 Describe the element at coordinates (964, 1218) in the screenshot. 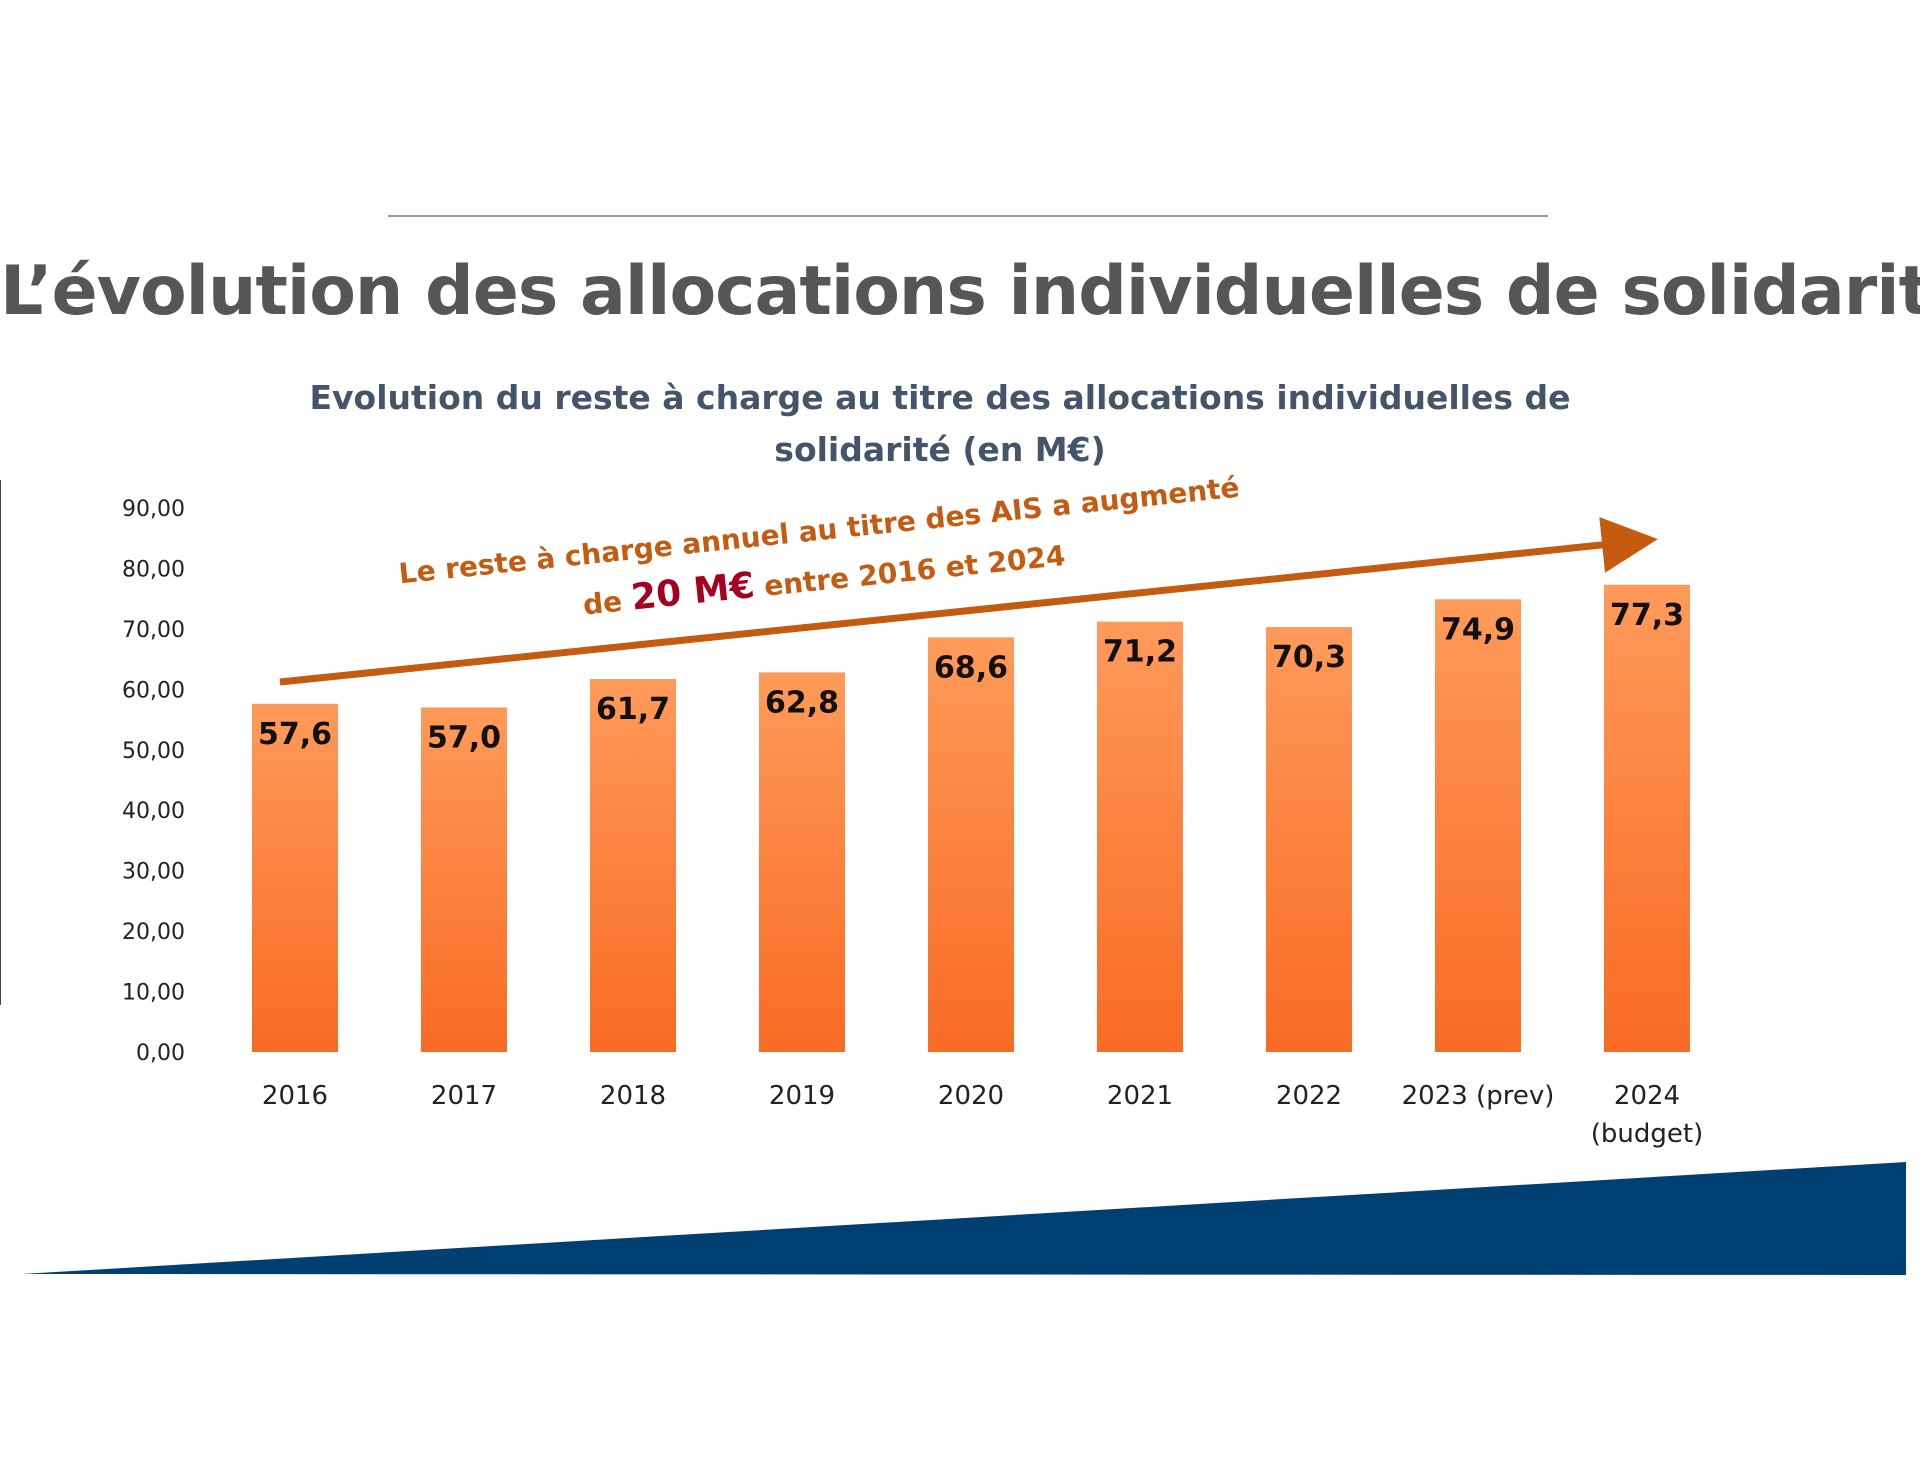

I see `footer-band` at that location.